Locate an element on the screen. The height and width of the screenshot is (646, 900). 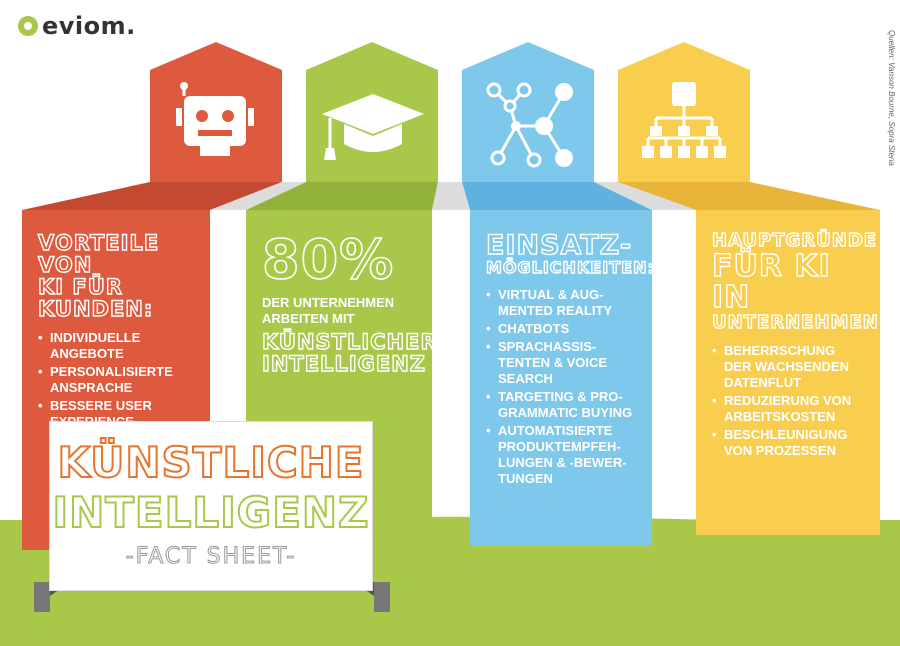
stat-title-line: KÜNSTLICHER is located at coordinates (349, 341).